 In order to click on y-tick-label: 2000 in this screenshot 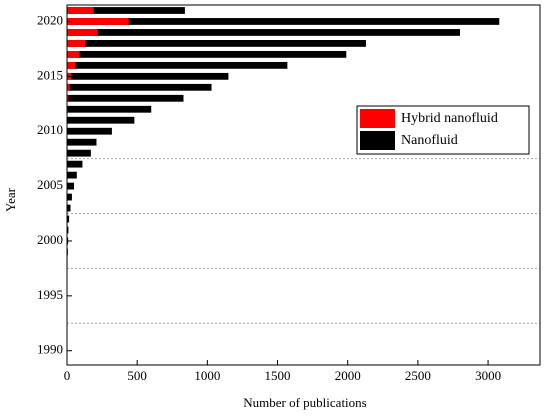, I will do `click(50, 239)`.